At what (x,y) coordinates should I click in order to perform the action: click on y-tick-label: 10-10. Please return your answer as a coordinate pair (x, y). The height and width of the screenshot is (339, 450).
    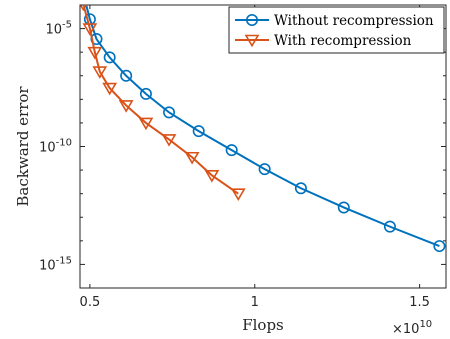
    Looking at the image, I should click on (55, 147).